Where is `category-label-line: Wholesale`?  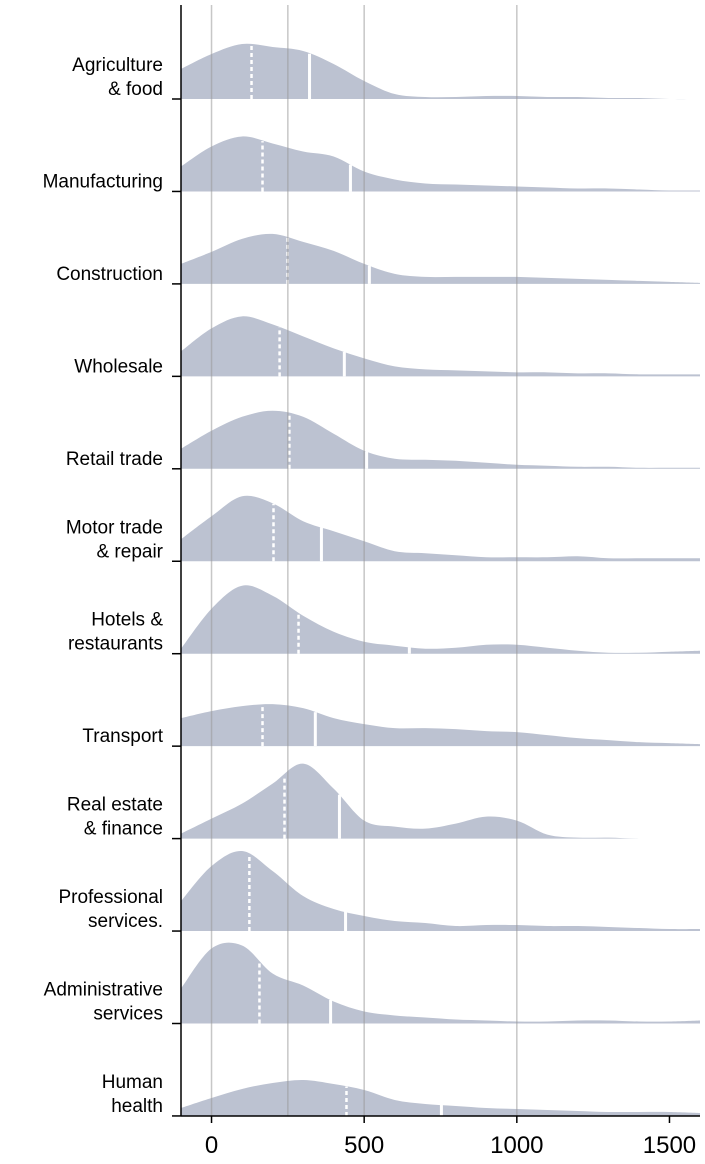
category-label-line: Wholesale is located at coordinates (118, 366).